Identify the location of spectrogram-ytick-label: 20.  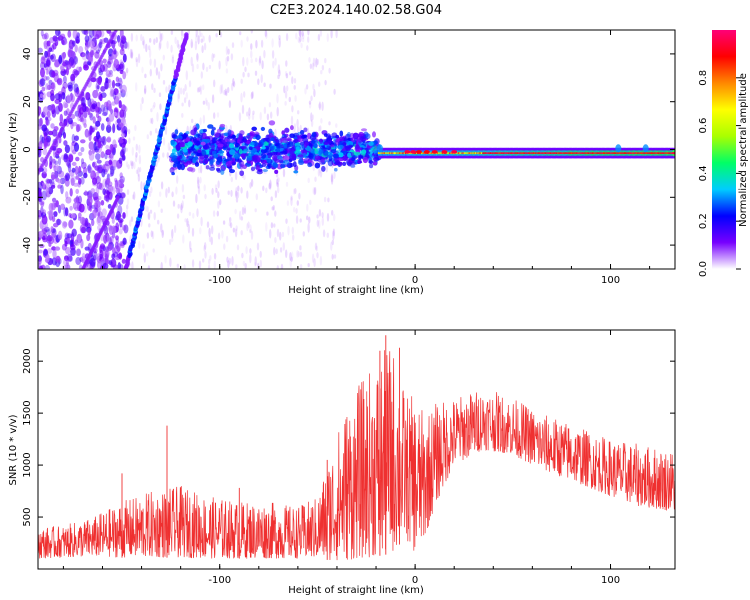
(27, 101).